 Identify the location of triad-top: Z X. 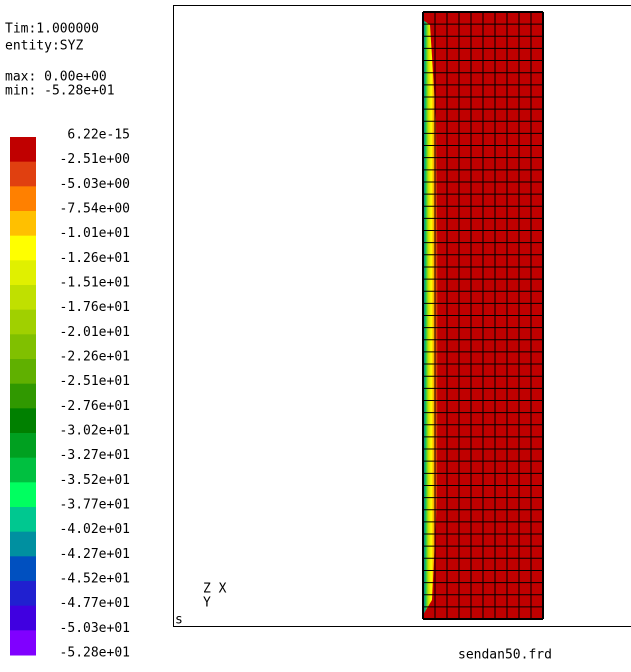
(215, 589).